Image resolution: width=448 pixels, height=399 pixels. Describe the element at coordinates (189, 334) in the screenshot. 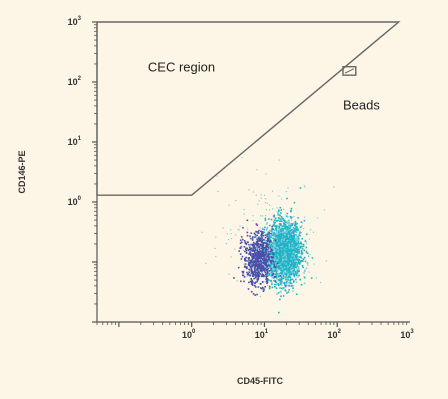

I see `x-tick-label: 100` at that location.